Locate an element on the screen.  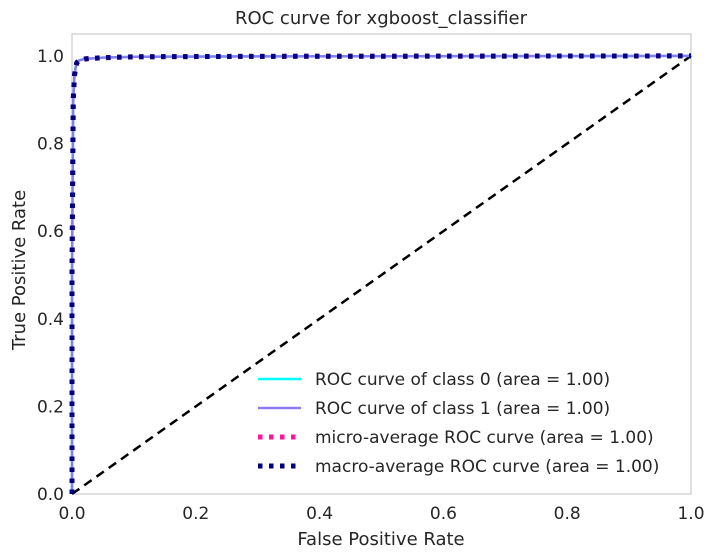
y-axis-ticks: 0.0 0.2 0.4 0.6 0.8 1.0 is located at coordinates (50, 276).